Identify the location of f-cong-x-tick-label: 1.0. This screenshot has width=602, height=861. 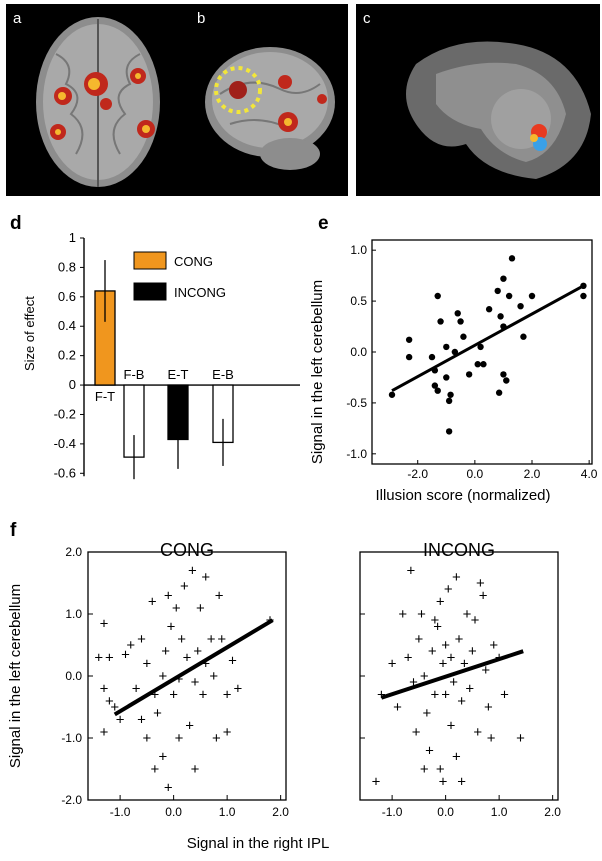
(227, 812).